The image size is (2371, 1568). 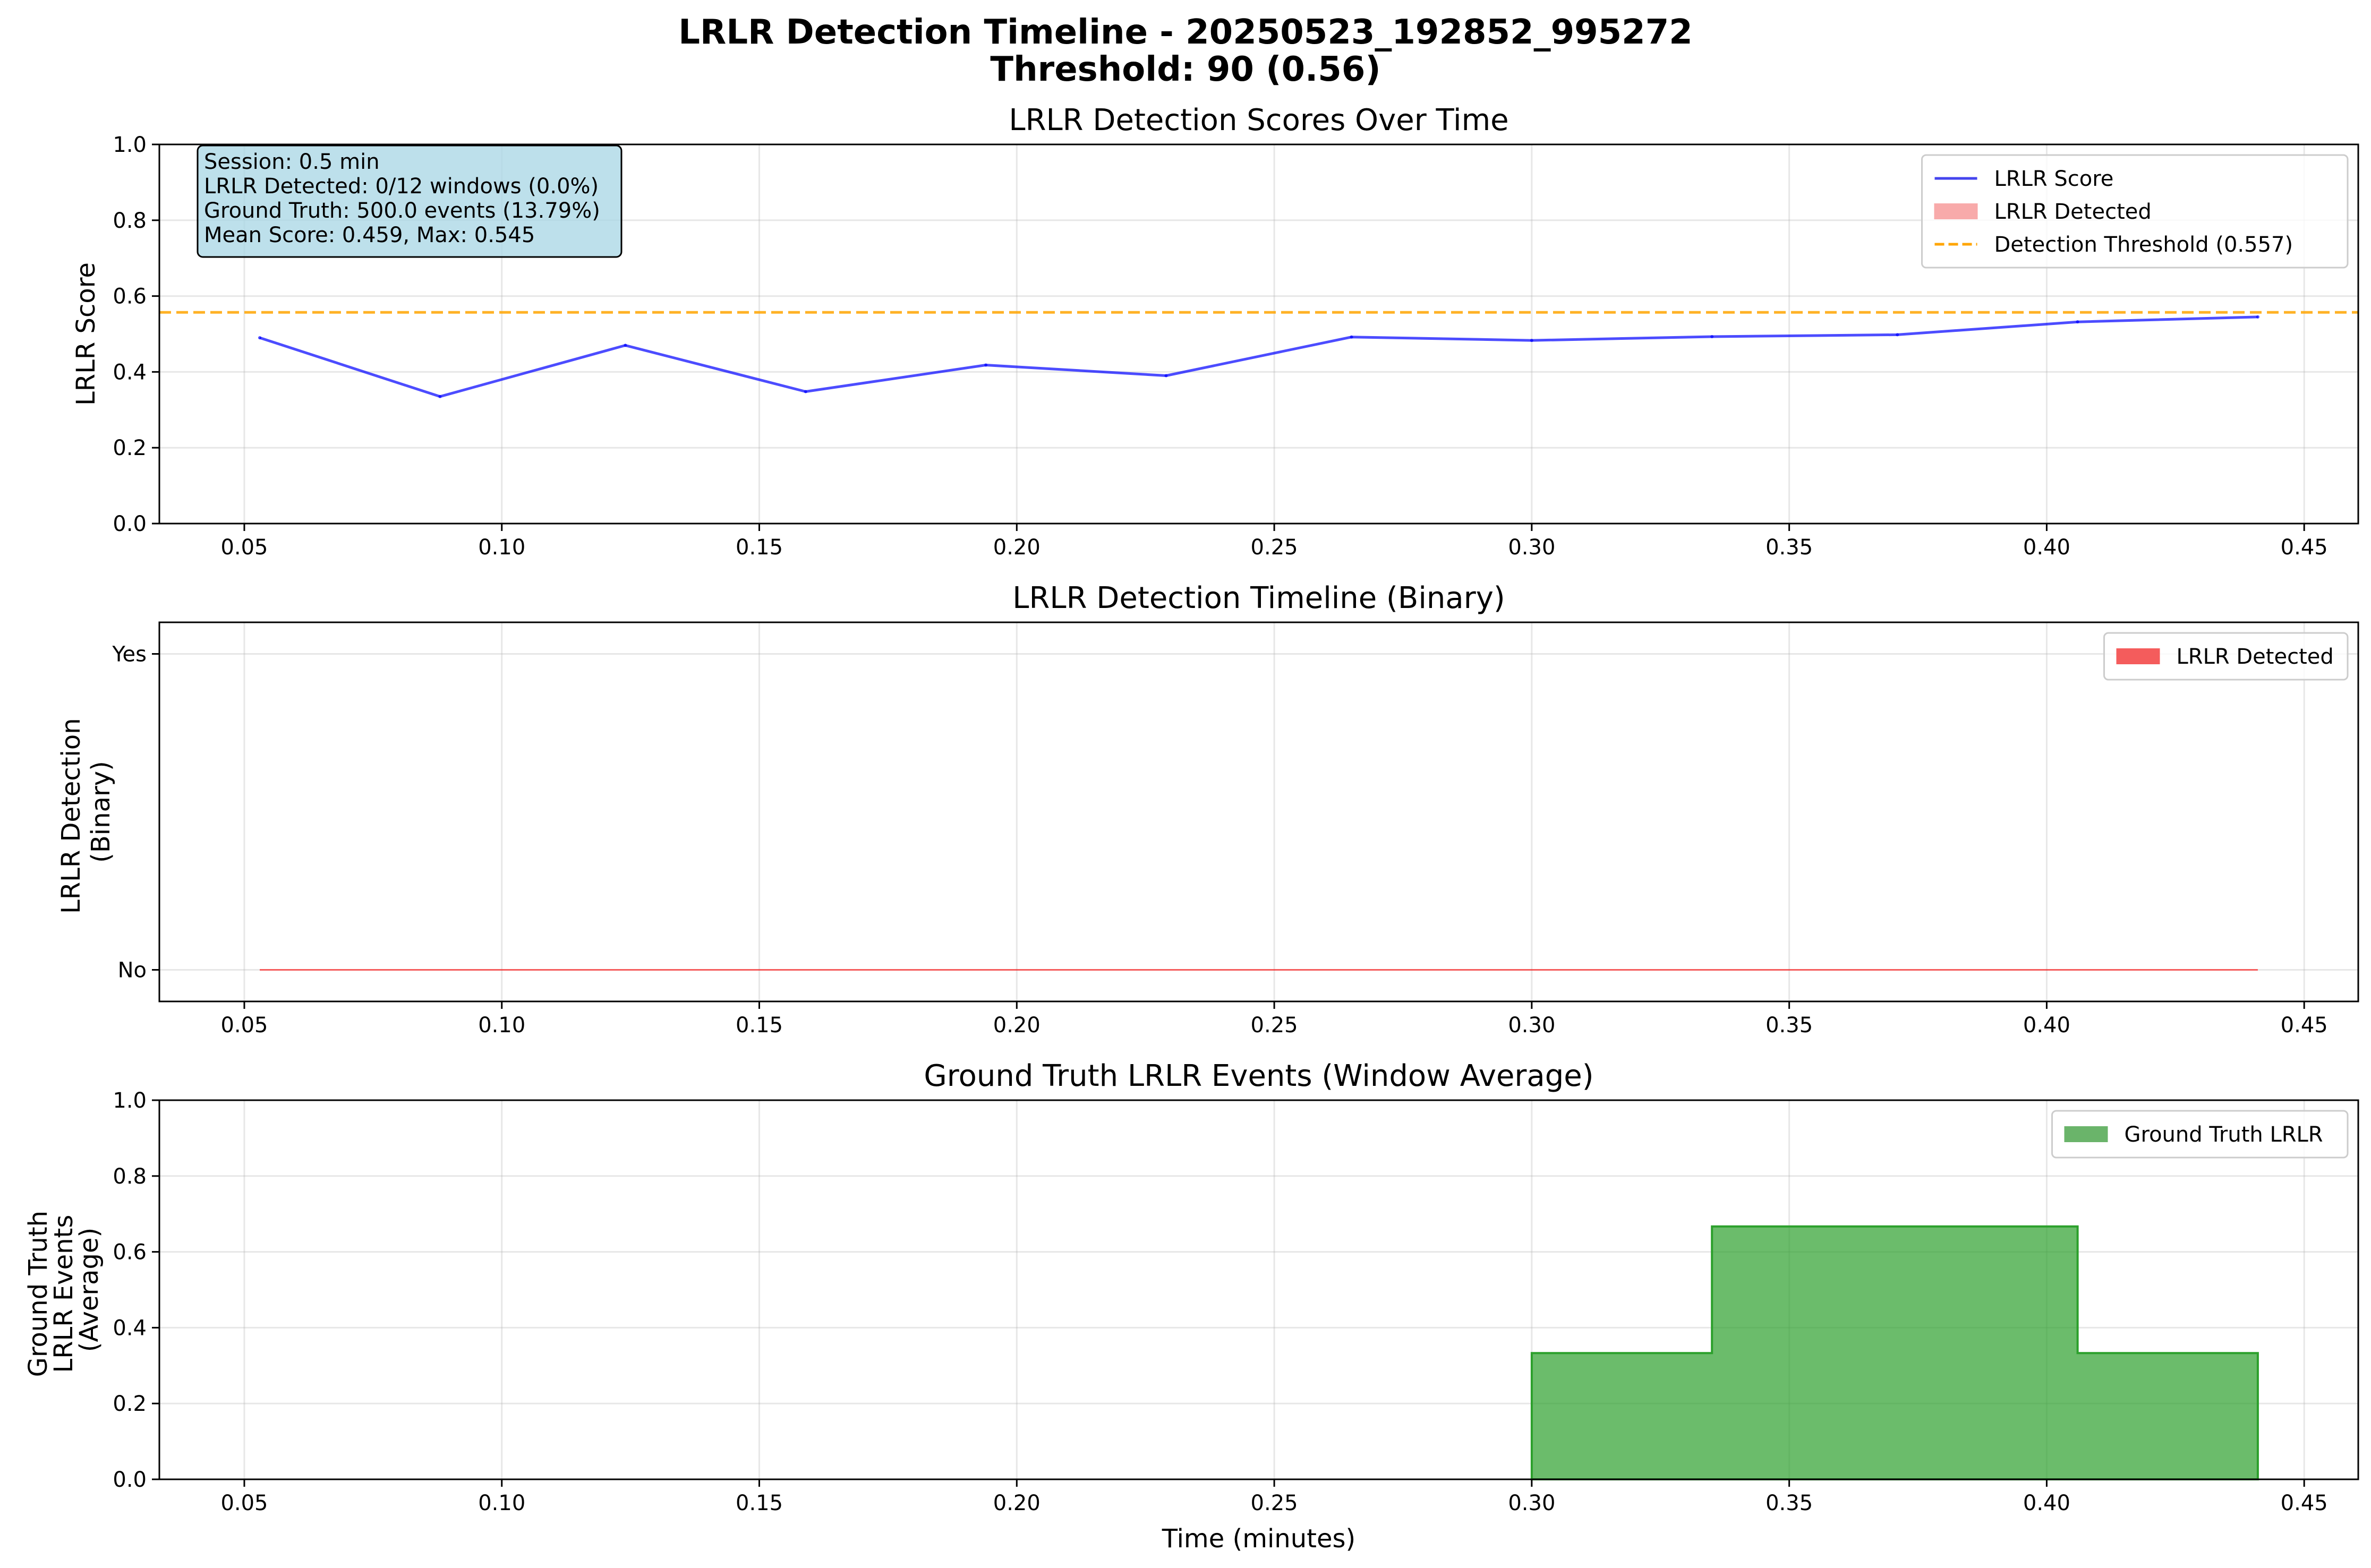 What do you see at coordinates (130, 1252) in the screenshot?
I see `ground-truth-y-tick-label: 0.6` at bounding box center [130, 1252].